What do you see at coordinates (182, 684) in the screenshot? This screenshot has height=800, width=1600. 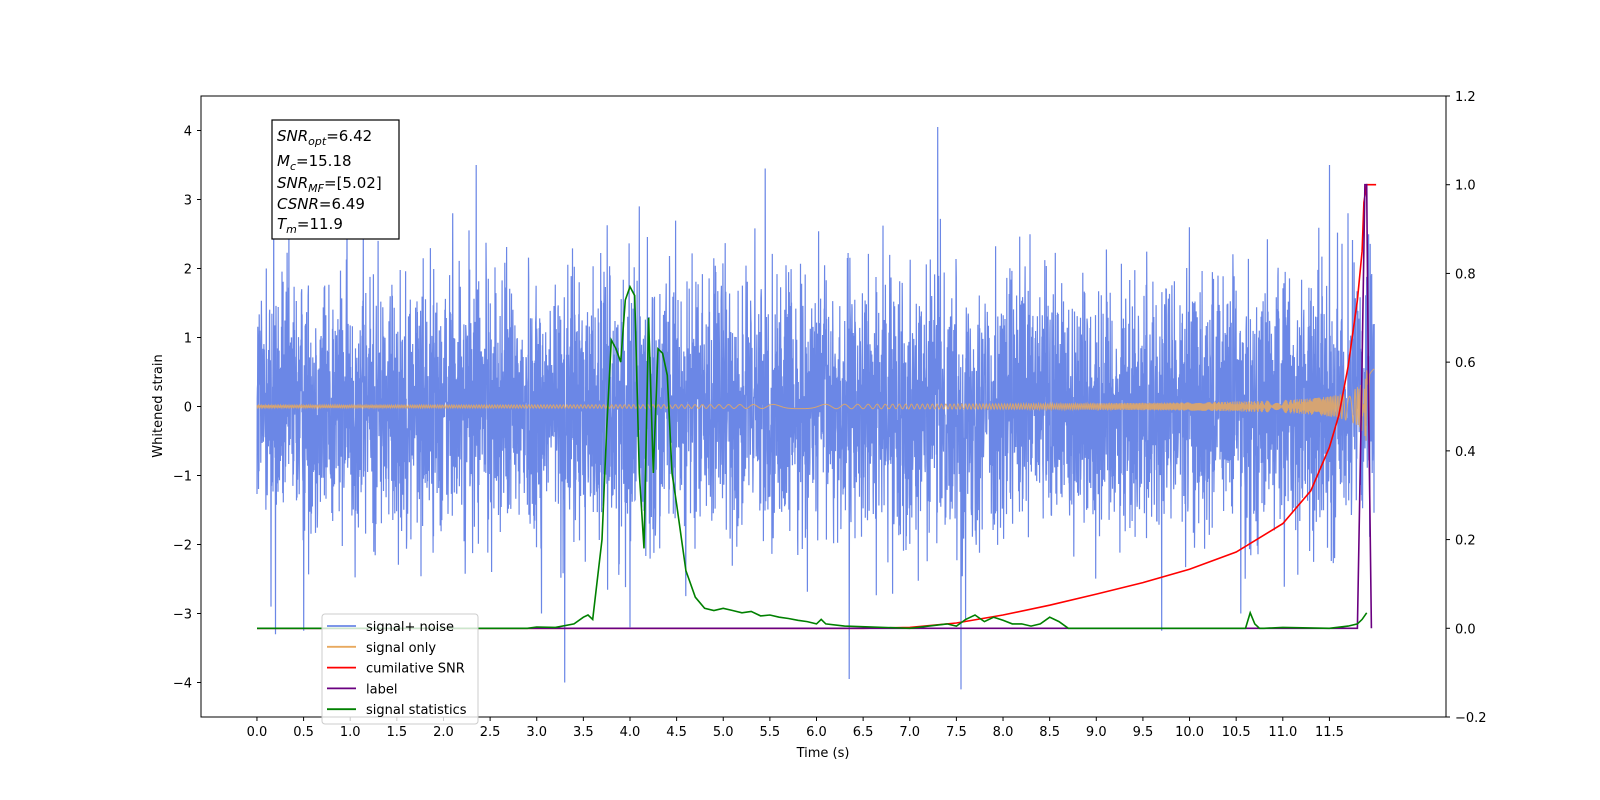 I see `y-tick-label: −4` at bounding box center [182, 684].